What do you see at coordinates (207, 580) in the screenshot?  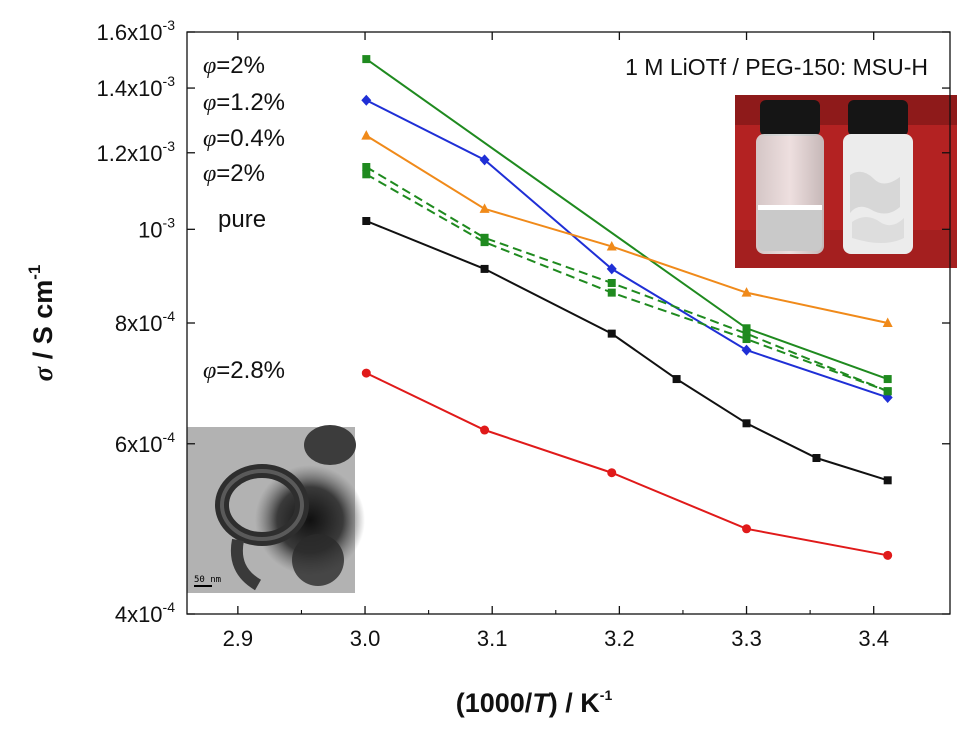 I see `tem-scale-label: 50 nm` at bounding box center [207, 580].